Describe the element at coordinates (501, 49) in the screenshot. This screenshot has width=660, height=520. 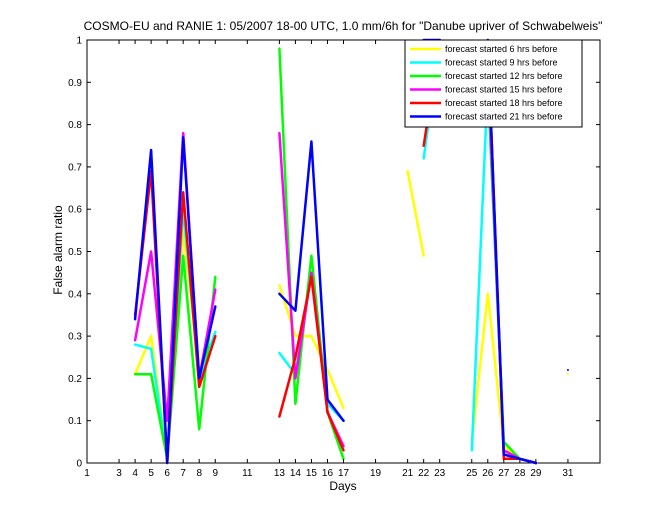
I see `legend-label: forecast started 6 hrs before` at that location.